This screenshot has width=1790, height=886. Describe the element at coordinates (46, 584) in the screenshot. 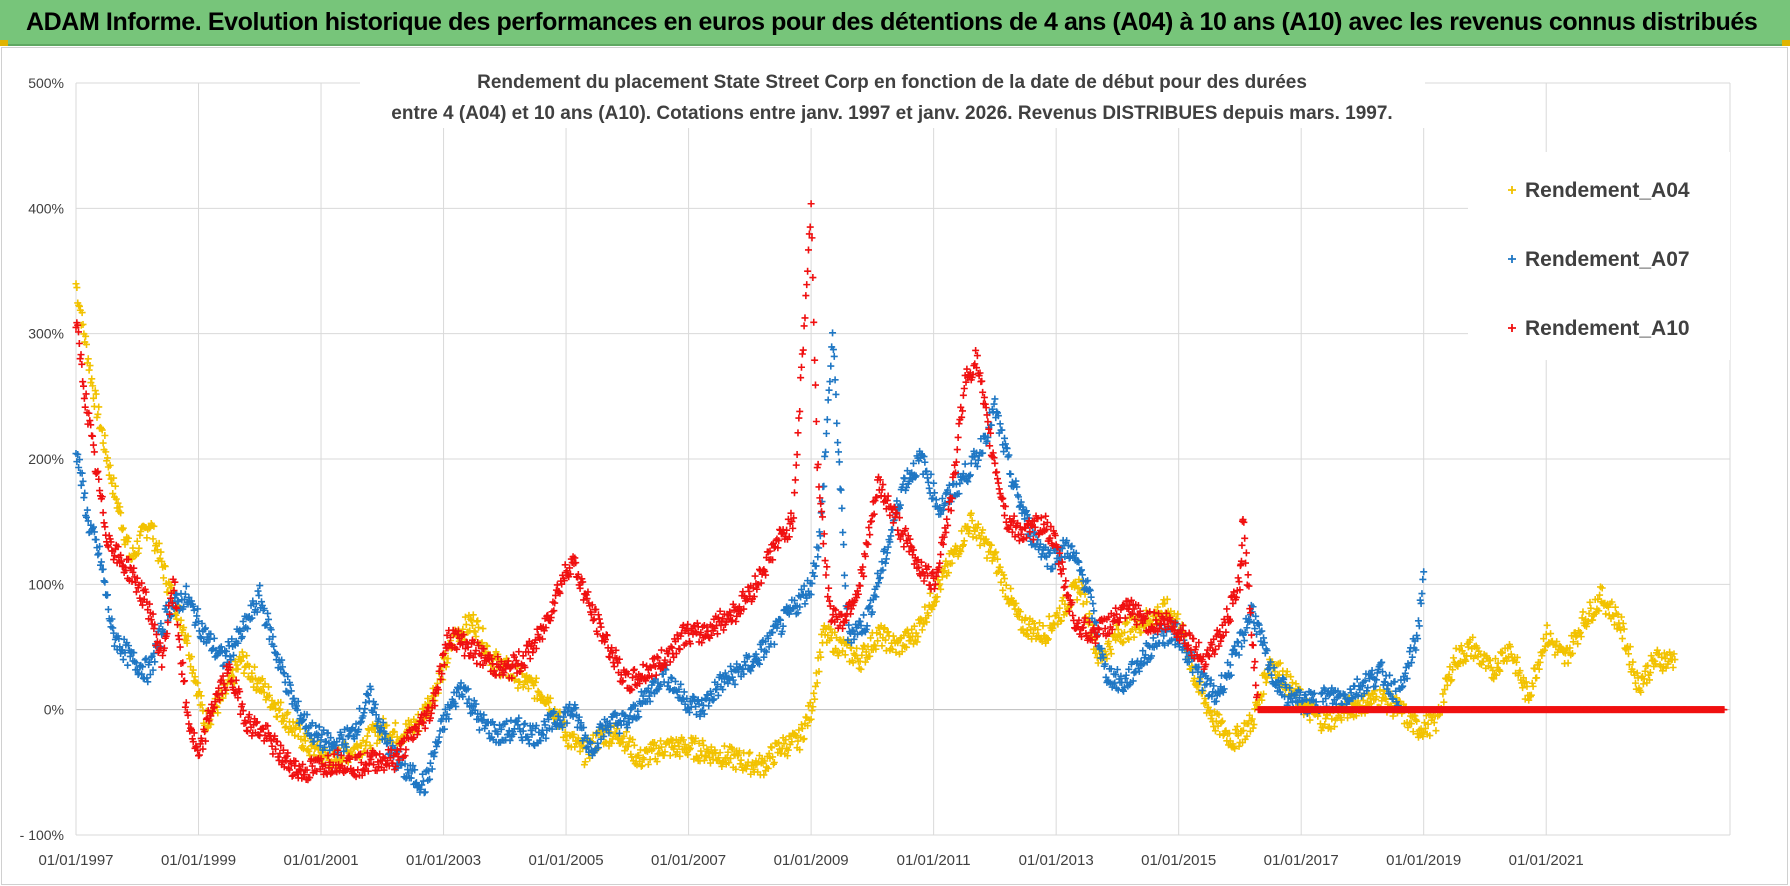

I see `y-tick-label: 100%` at that location.